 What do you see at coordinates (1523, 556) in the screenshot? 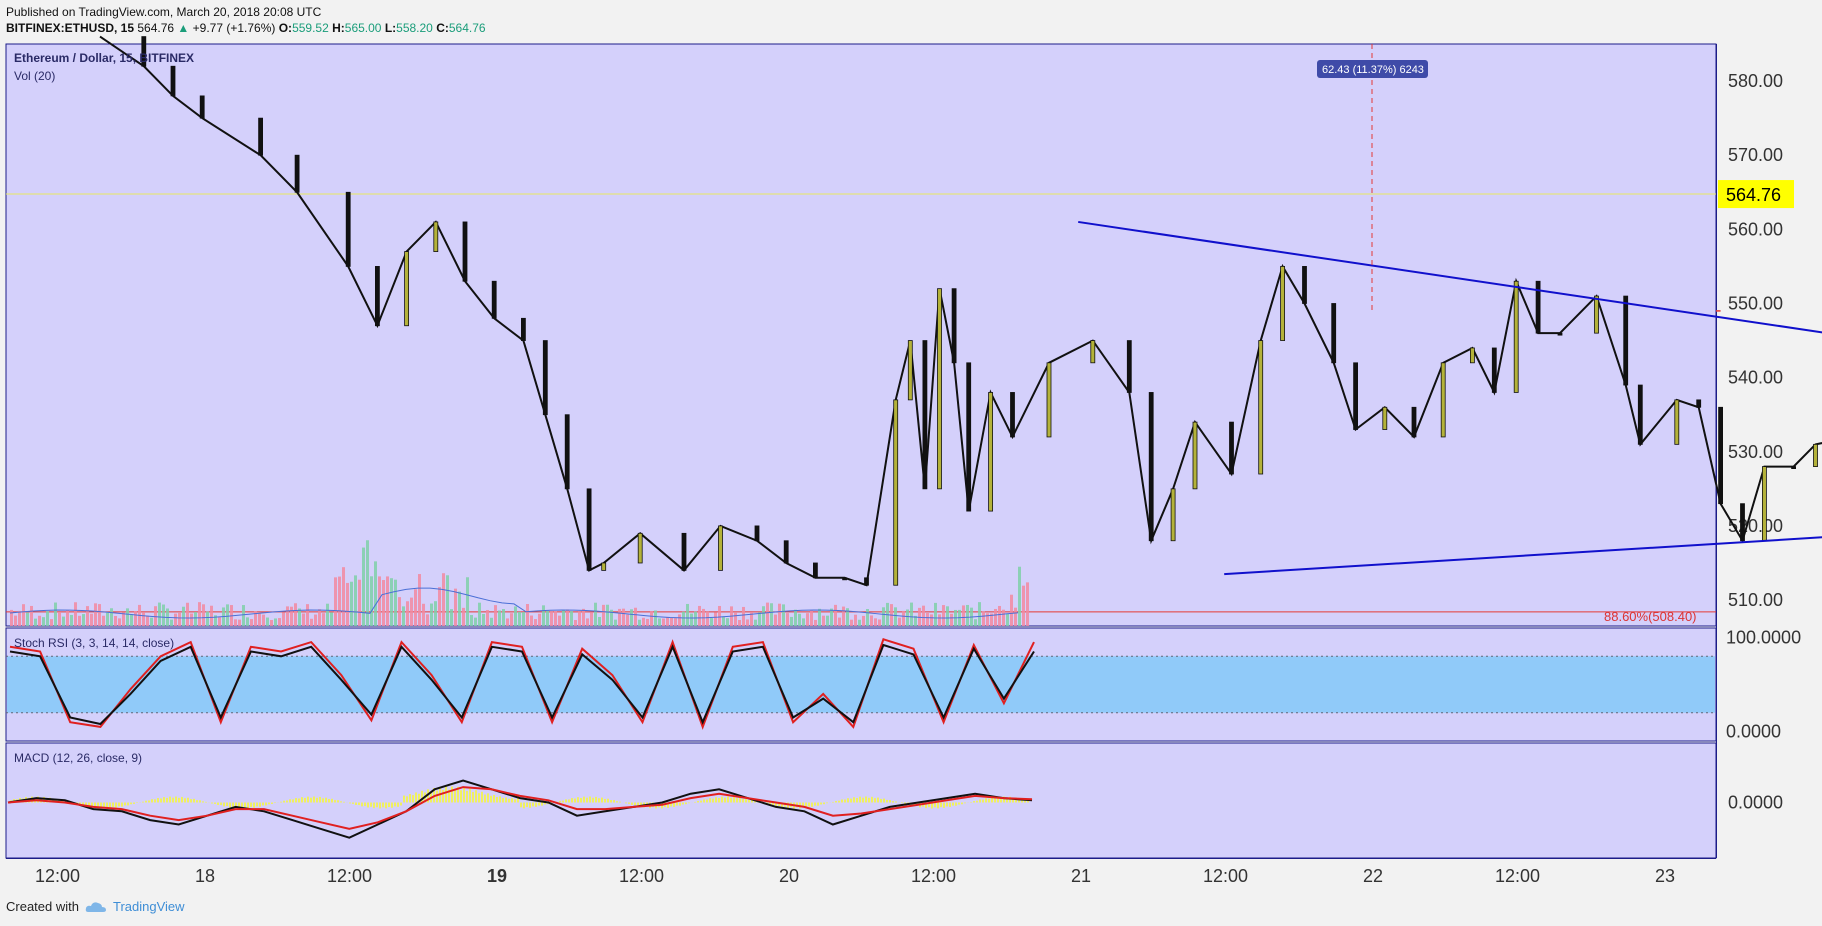
I see `trendline` at bounding box center [1523, 556].